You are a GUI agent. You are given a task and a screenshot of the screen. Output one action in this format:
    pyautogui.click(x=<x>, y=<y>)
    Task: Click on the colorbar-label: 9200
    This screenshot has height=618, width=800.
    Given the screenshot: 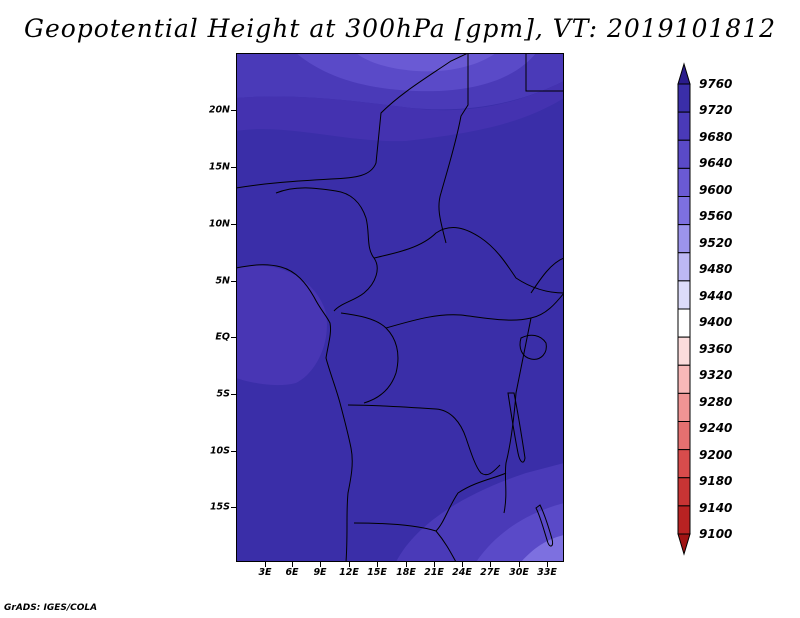 What is the action you would take?
    pyautogui.click(x=716, y=454)
    